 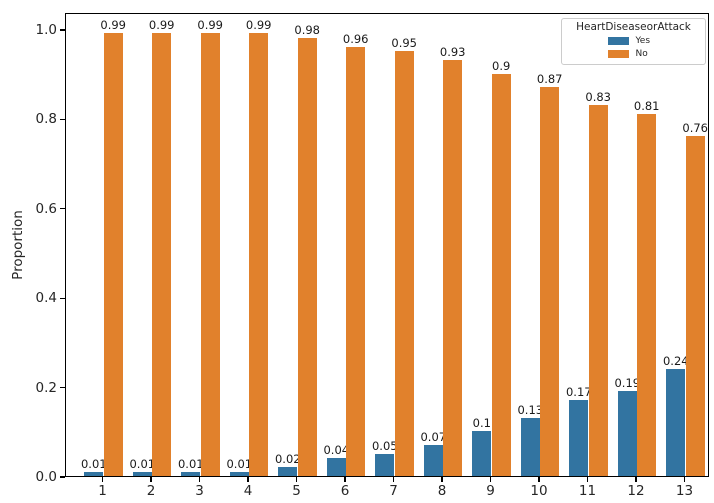 I want to click on bar-value-label: 0.24, so click(x=675, y=360).